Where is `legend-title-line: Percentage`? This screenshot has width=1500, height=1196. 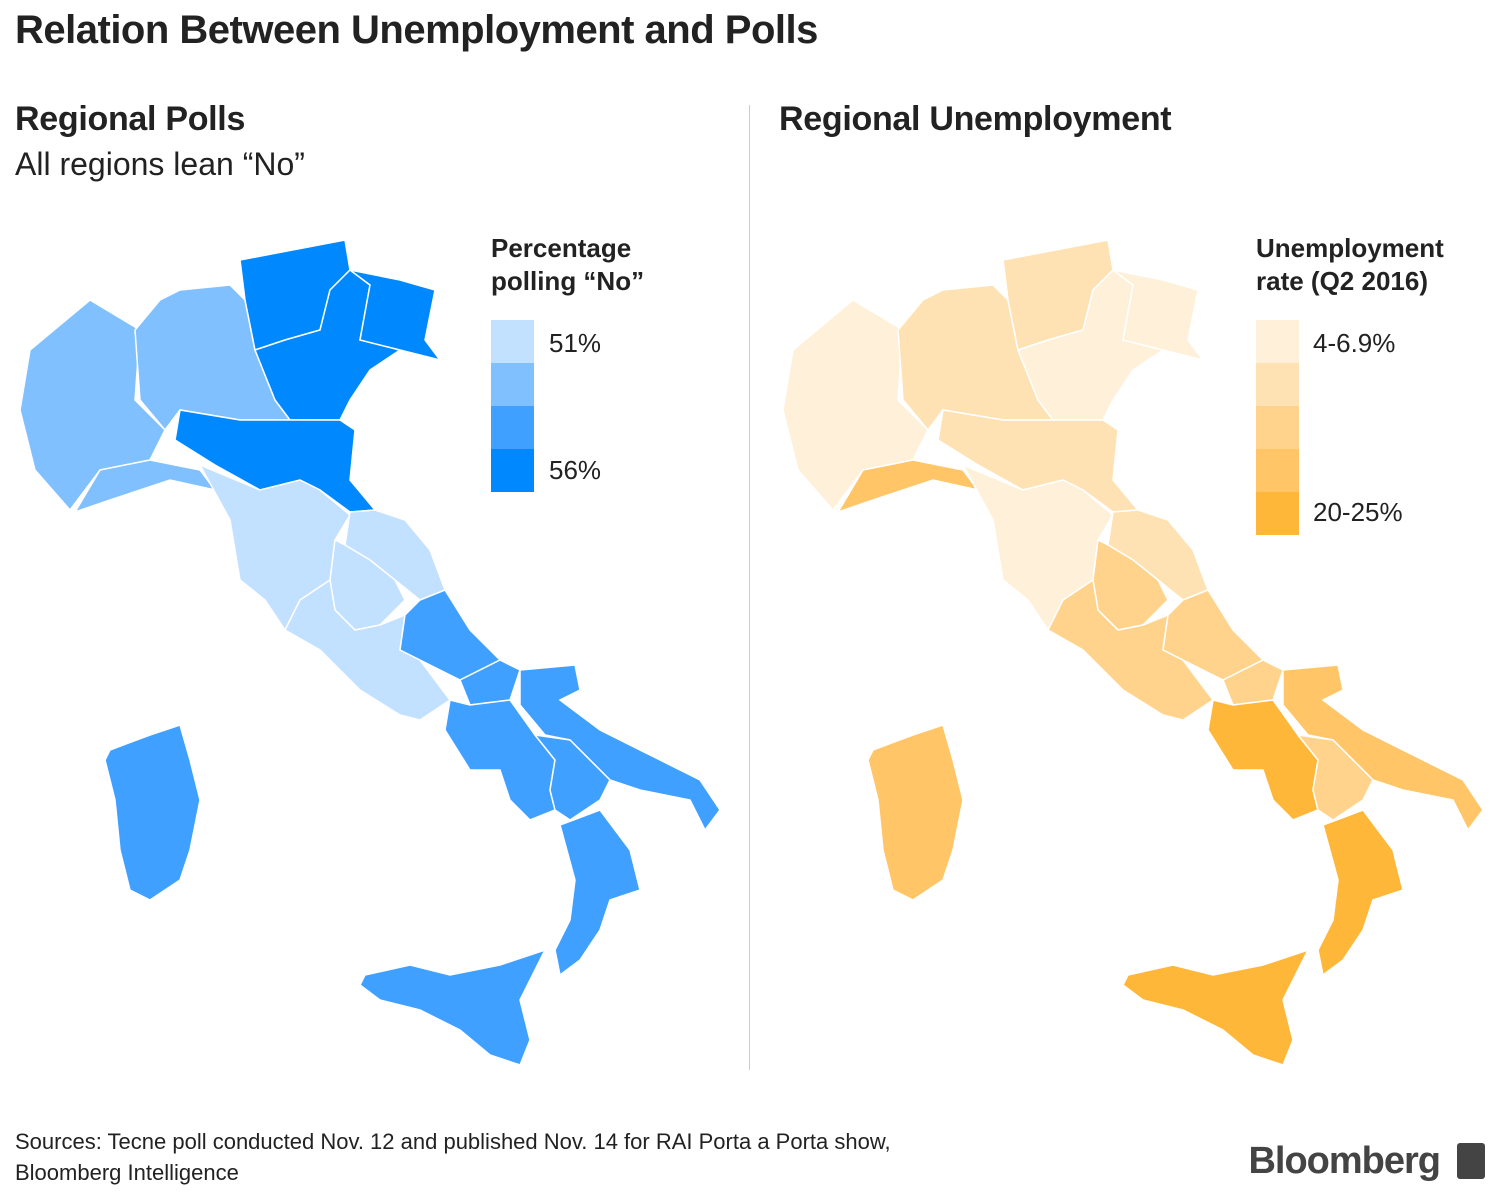
legend-title-line: Percentage is located at coordinates (561, 248).